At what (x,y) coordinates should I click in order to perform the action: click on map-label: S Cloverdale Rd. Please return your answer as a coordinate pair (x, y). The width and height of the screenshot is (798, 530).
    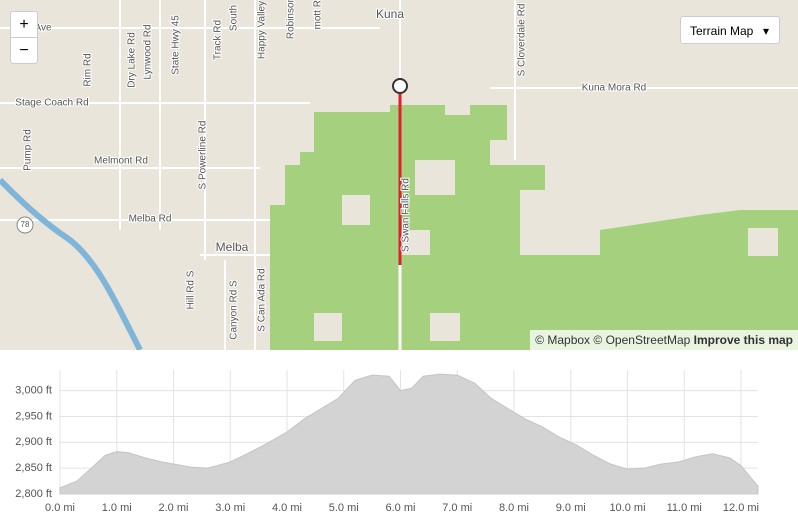
    Looking at the image, I should click on (522, 40).